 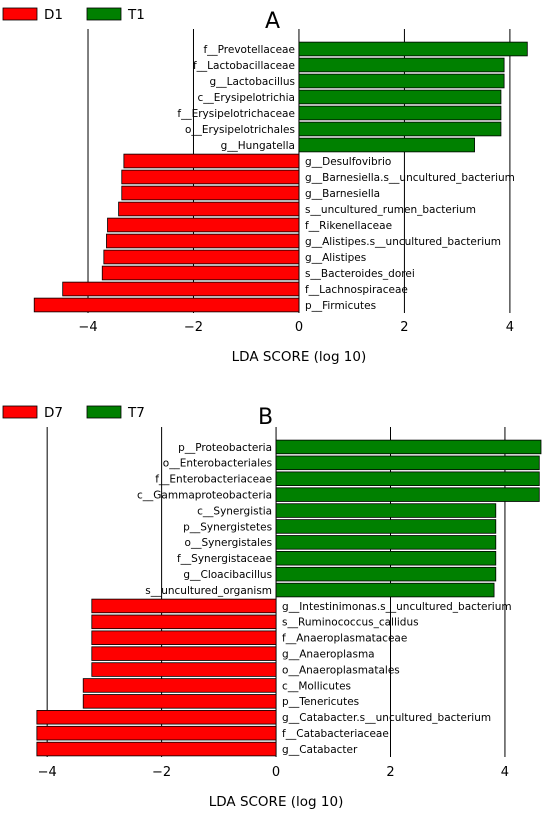 I want to click on panel-letter: B, so click(x=265, y=417).